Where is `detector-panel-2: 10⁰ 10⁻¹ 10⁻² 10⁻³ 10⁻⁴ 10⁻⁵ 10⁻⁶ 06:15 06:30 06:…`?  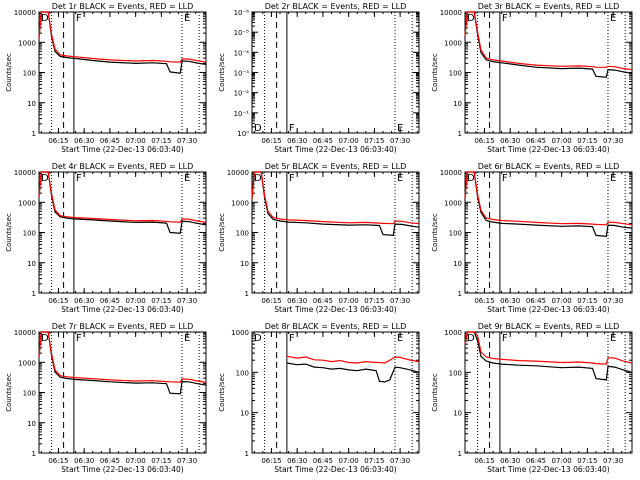 detector-panel-2: 10⁰ 10⁻¹ 10⁻² 10⁻³ 10⁻⁴ 10⁻⁵ 10⁻⁶ 06:15 06:30 06:… is located at coordinates (319, 78).